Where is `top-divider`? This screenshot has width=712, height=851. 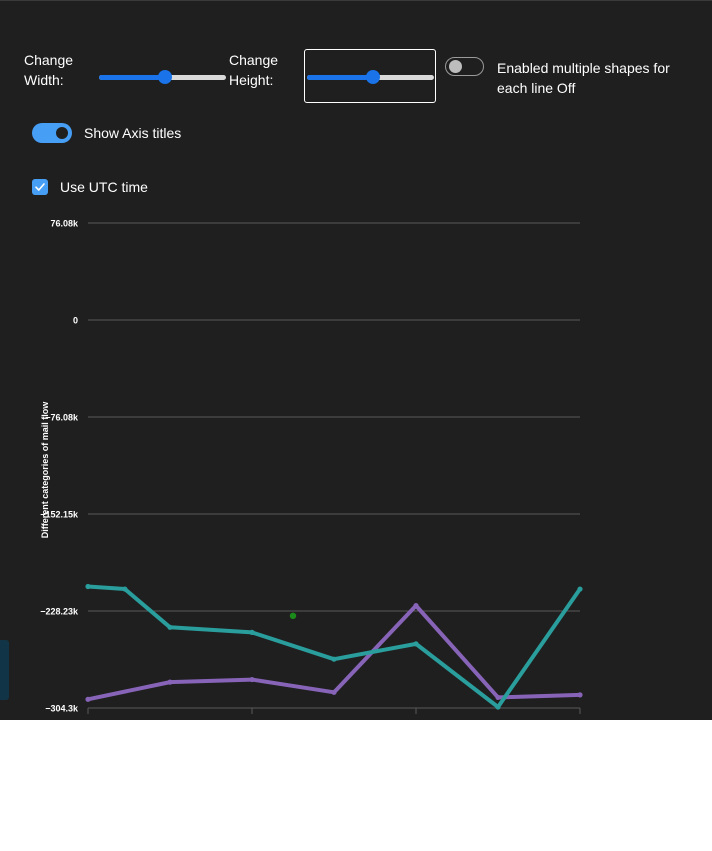 top-divider is located at coordinates (356, 0).